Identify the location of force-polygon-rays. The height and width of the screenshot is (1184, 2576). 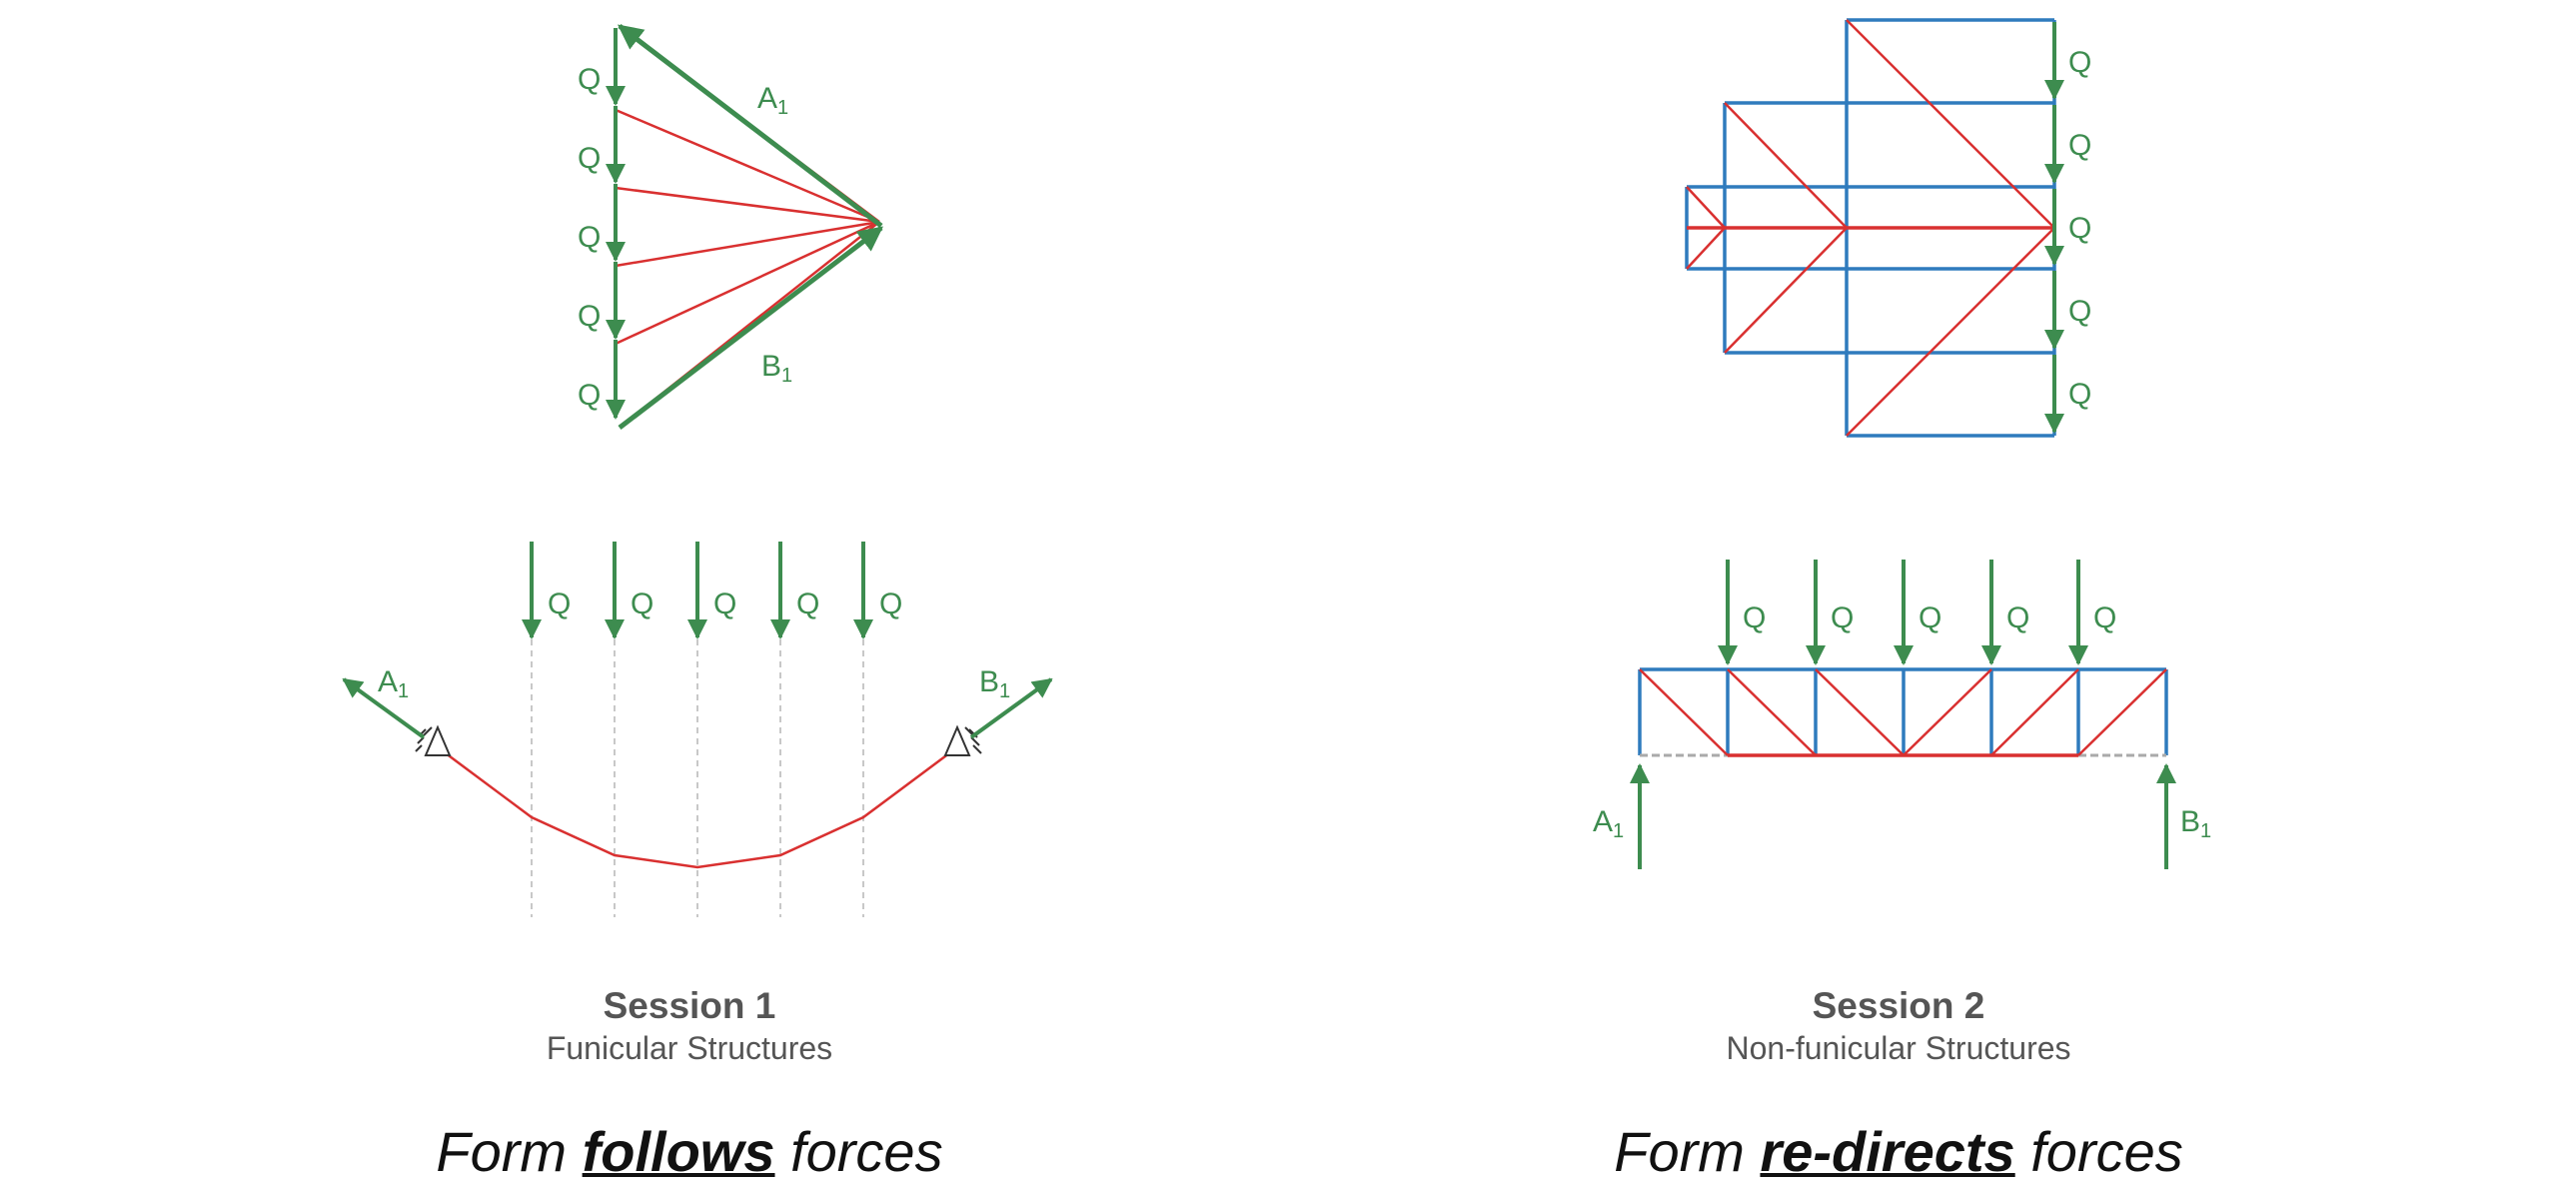
(747, 227).